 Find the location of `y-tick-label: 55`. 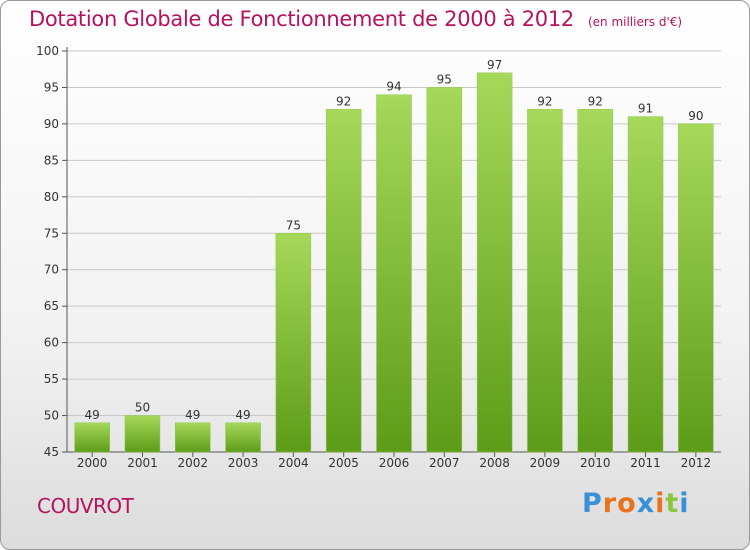

y-tick-label: 55 is located at coordinates (51, 379).